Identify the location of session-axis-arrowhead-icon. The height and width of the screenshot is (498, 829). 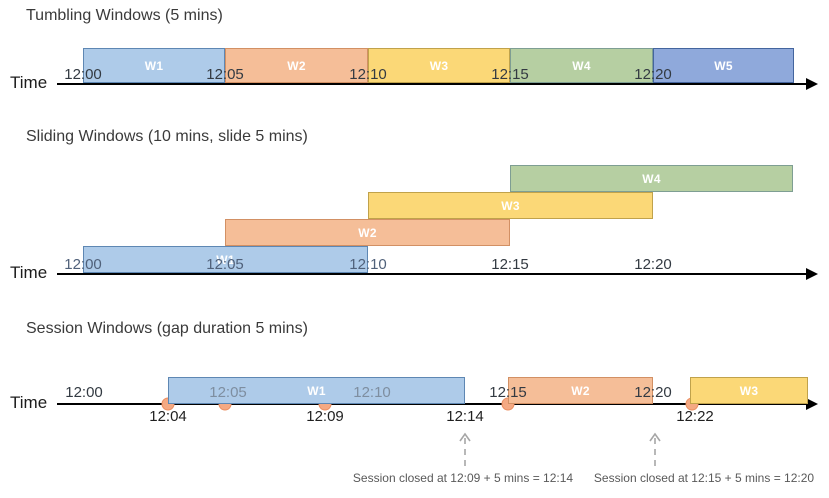
(812, 404).